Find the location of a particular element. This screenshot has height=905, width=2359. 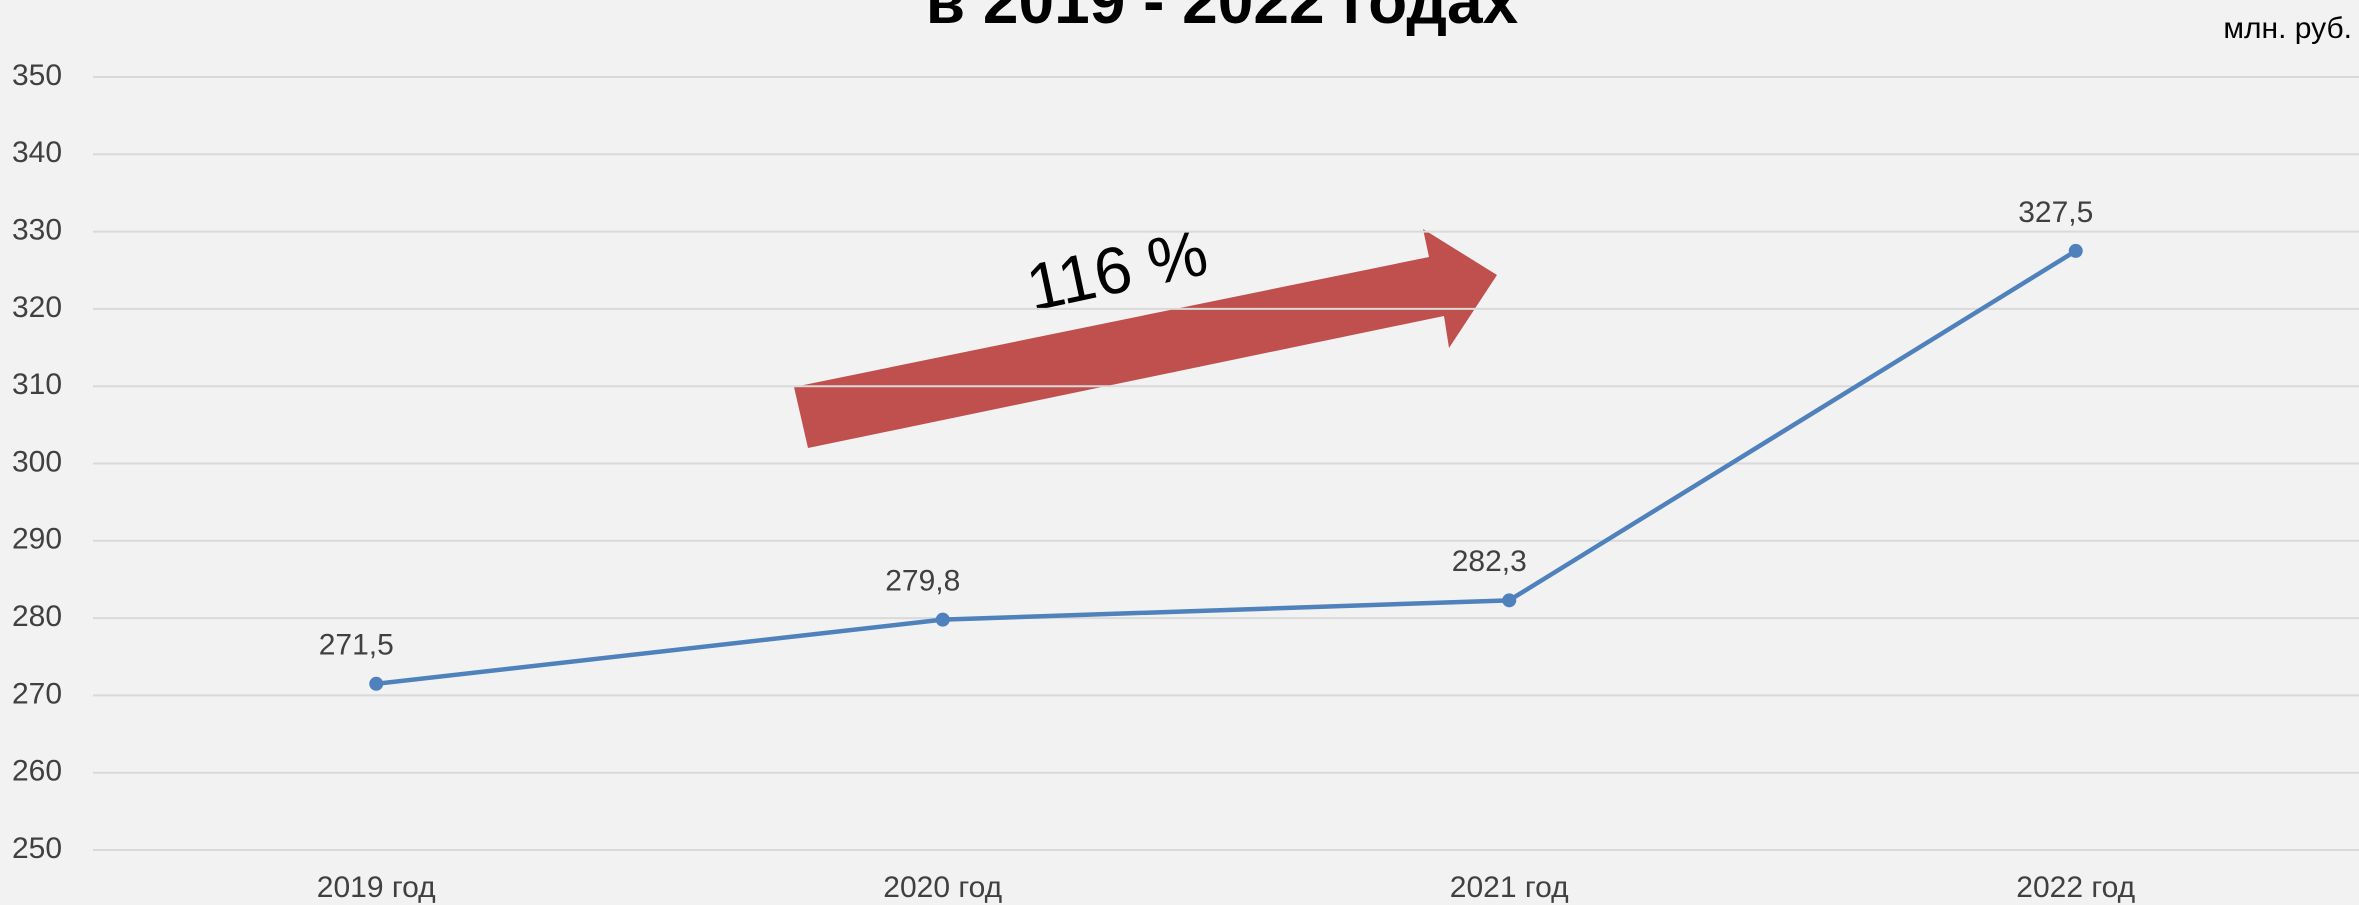

growth-arrow is located at coordinates (1145, 338).